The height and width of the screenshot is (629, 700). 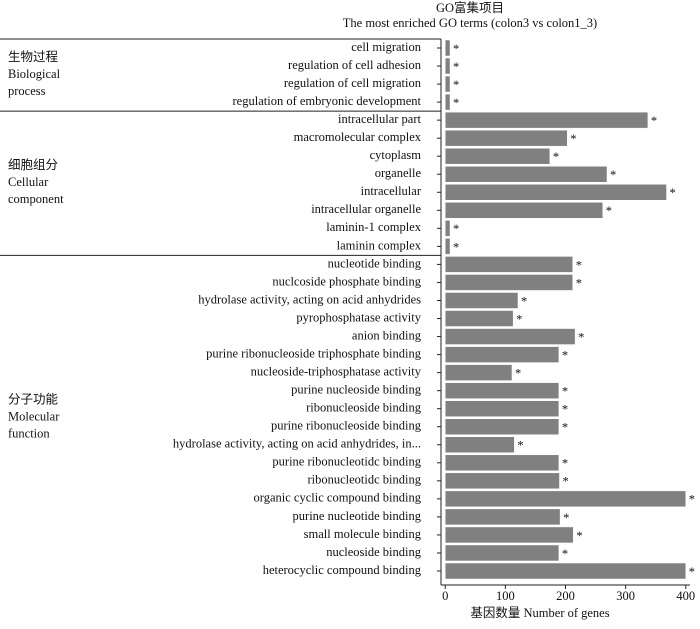 What do you see at coordinates (353, 83) in the screenshot?
I see `y-tick-label: regulation of cell migration` at bounding box center [353, 83].